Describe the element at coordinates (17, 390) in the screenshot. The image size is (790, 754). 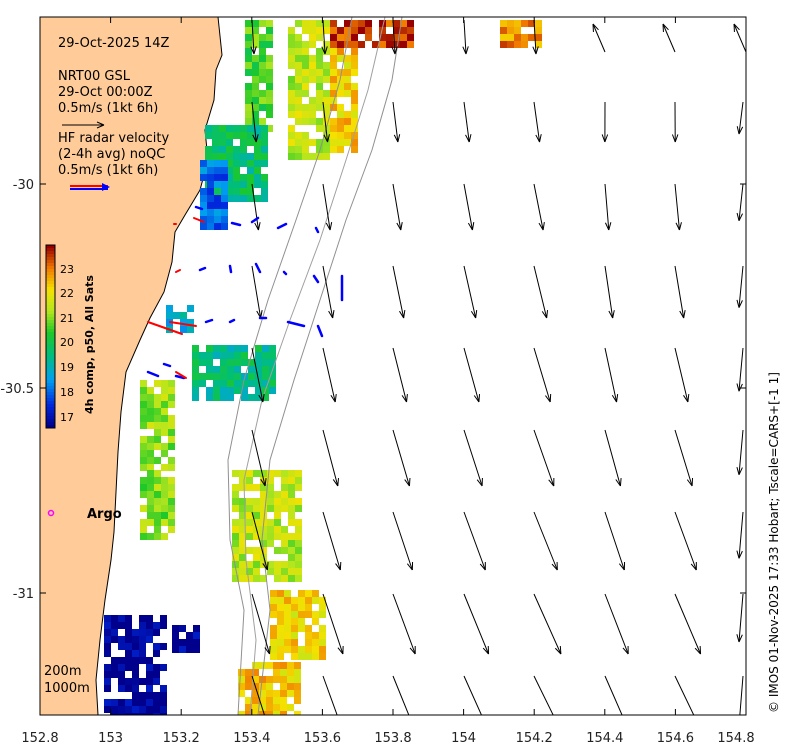
I see `y-axis: -30 -30.5 -31` at that location.